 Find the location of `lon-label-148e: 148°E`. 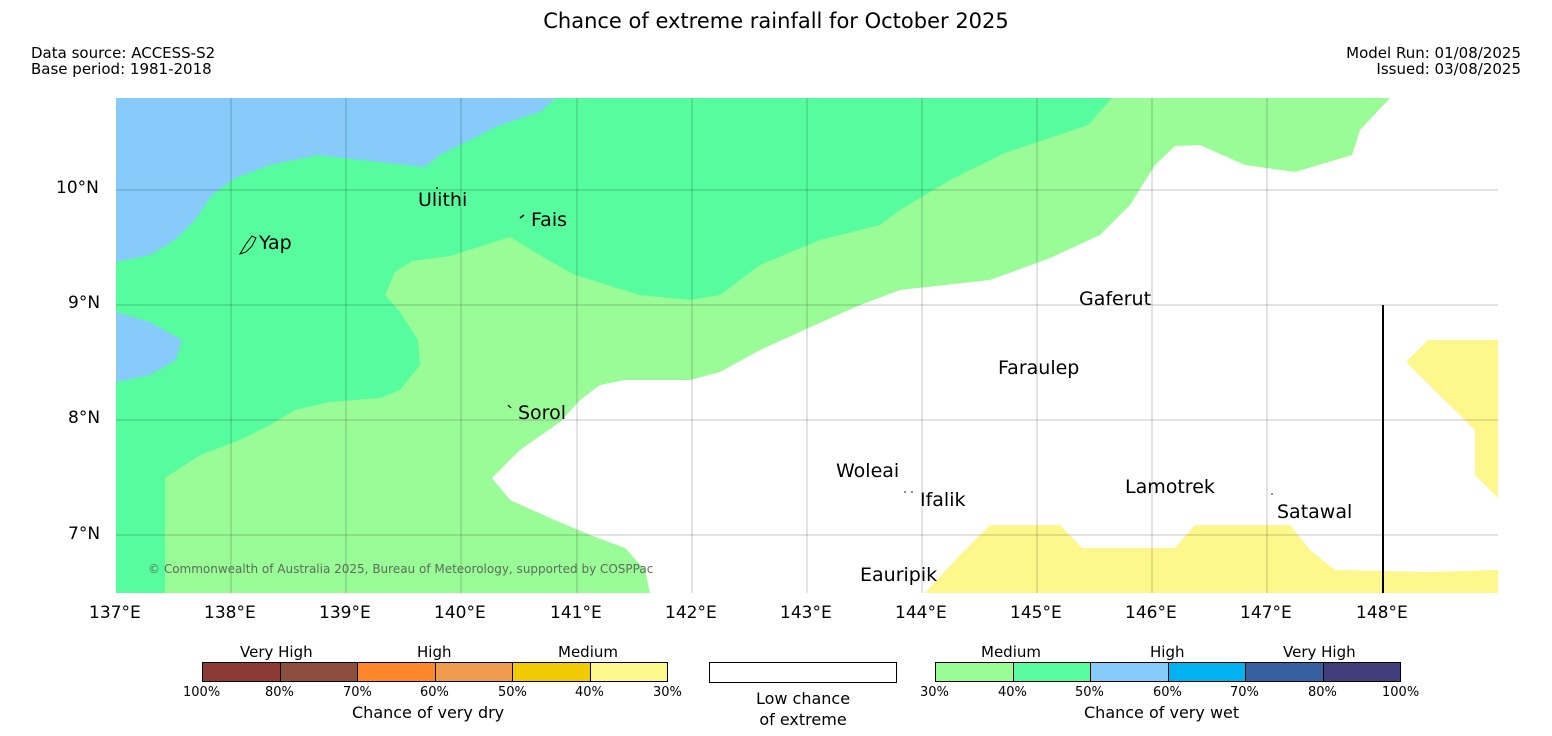

lon-label-148e: 148°E is located at coordinates (1382, 613).